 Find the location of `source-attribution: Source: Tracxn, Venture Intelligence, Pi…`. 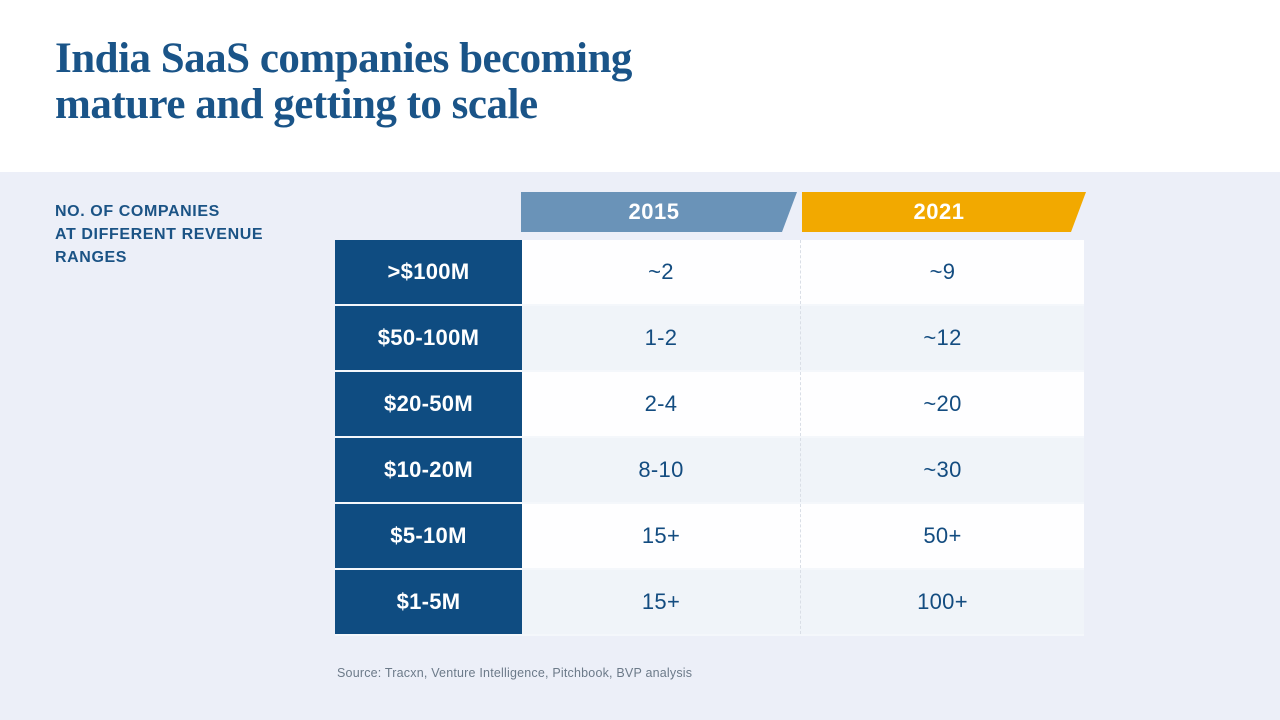

source-attribution: Source: Tracxn, Venture Intelligence, Pi… is located at coordinates (515, 673).